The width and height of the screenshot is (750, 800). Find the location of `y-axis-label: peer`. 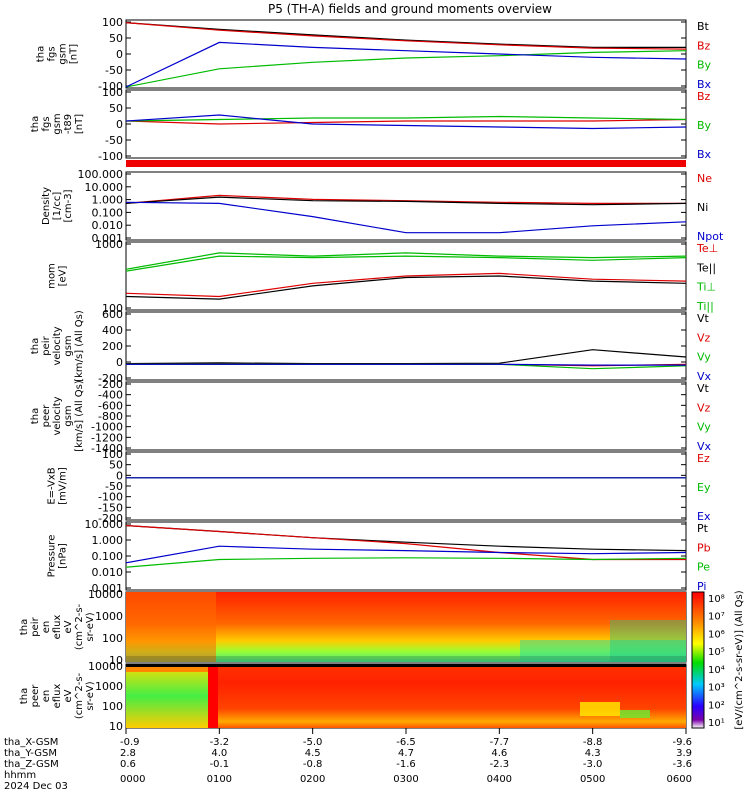

y-axis-label: peer is located at coordinates (46, 416).